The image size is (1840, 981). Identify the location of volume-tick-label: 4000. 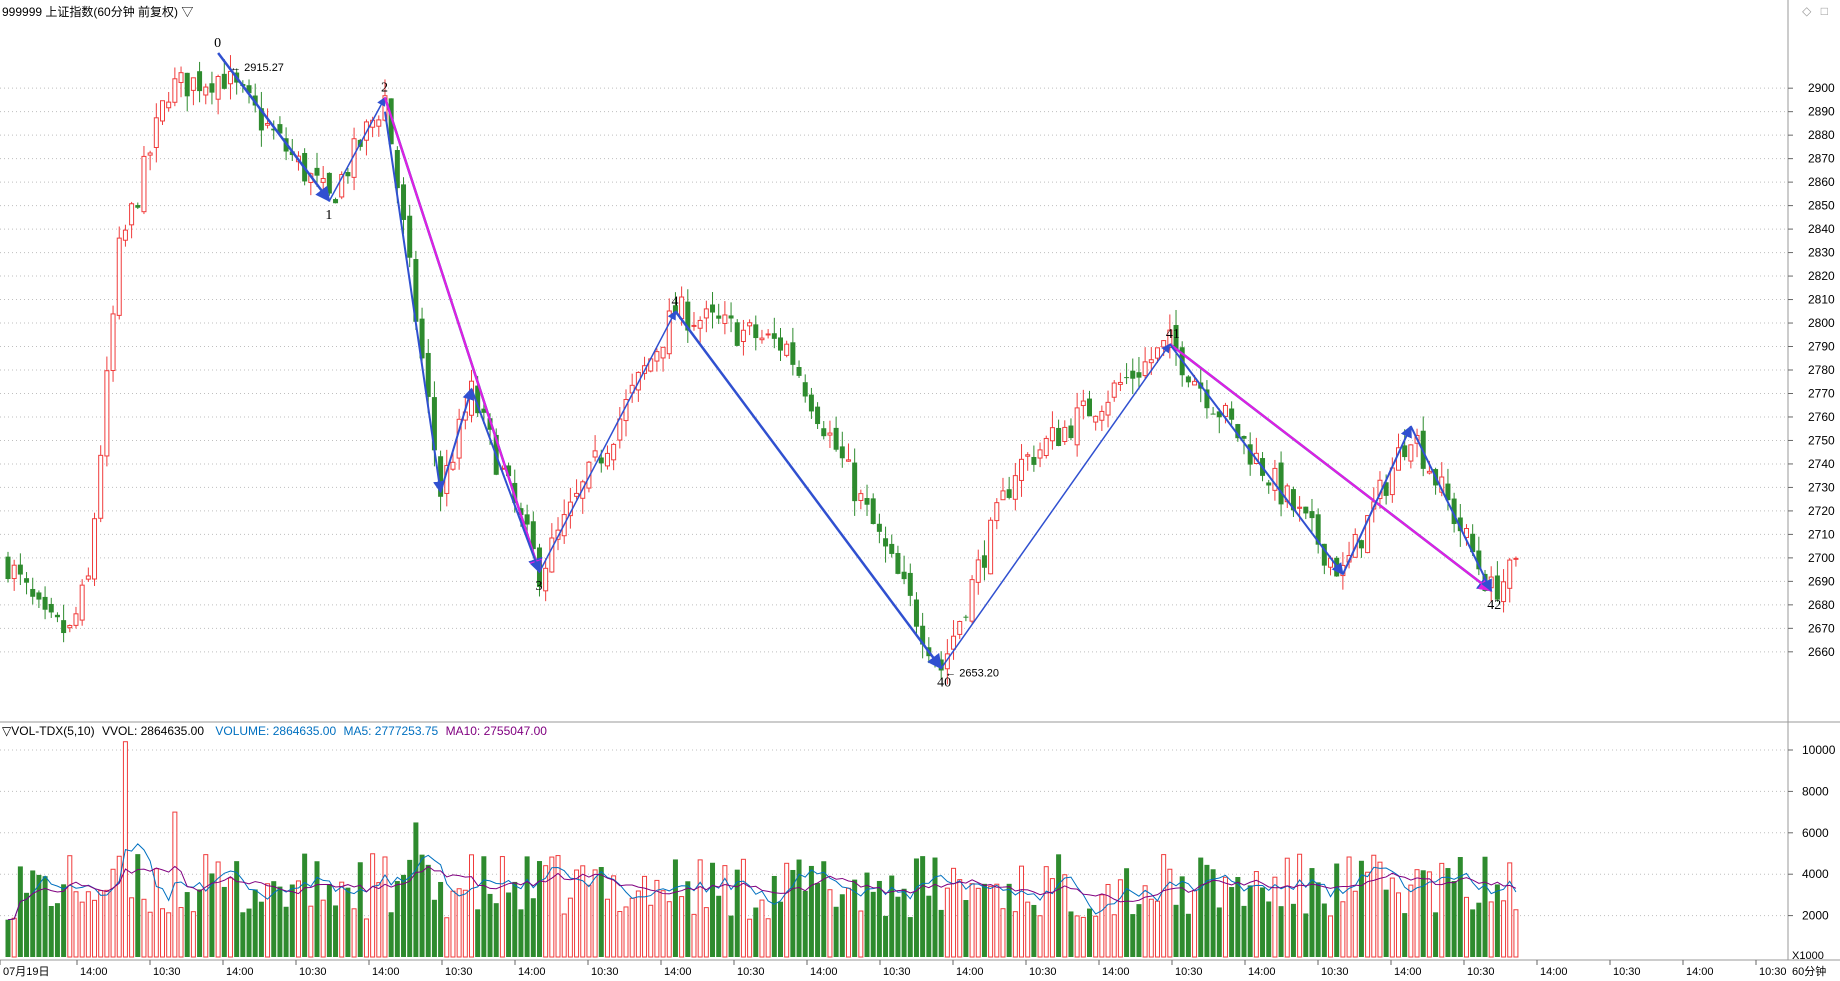
(1815, 874).